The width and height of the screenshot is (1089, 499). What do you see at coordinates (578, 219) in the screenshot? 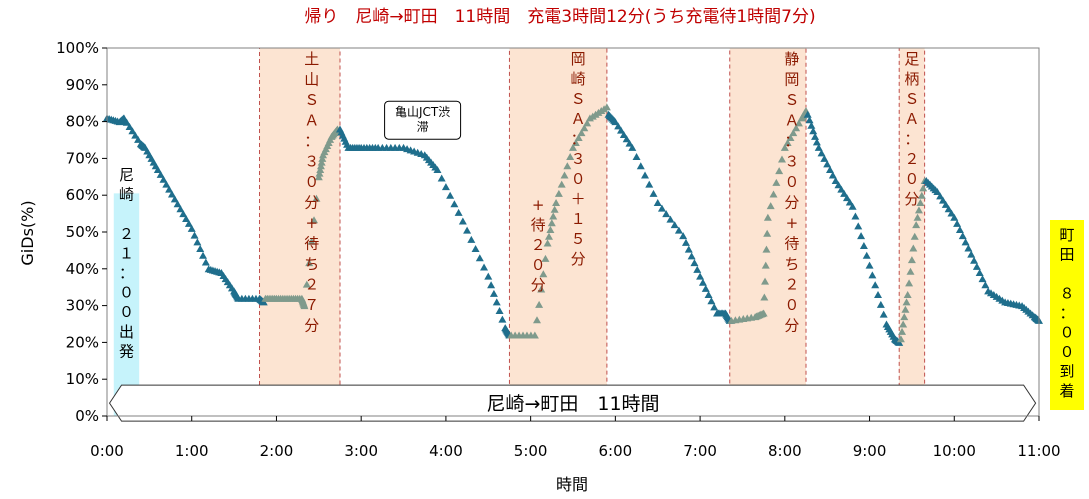
I see `band-label: １` at bounding box center [578, 219].